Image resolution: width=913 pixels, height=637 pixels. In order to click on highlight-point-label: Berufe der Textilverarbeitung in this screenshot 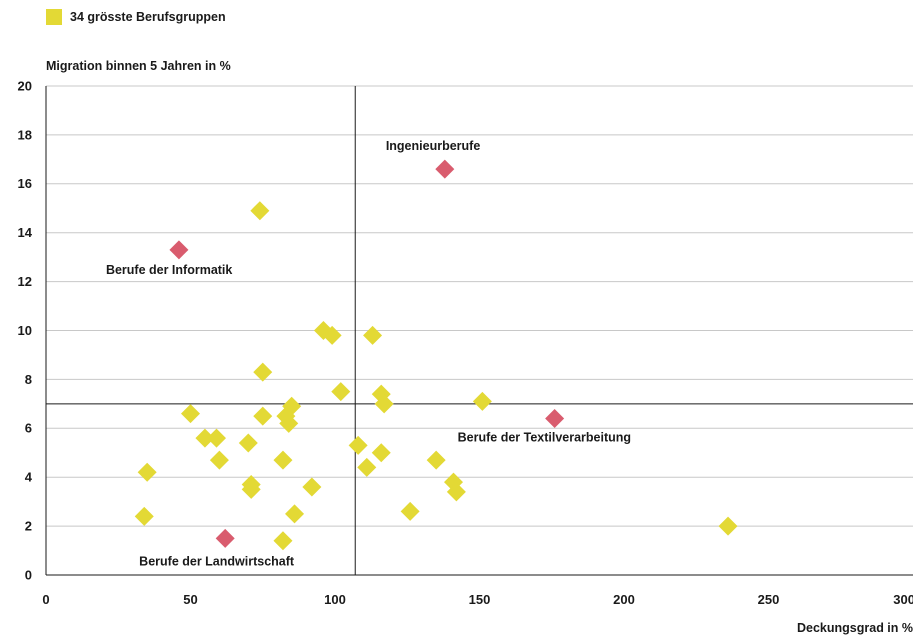, I will do `click(544, 438)`.